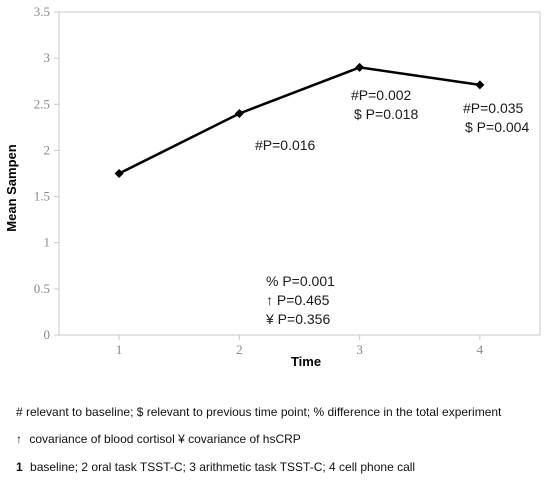 The width and height of the screenshot is (550, 480). I want to click on x-tick-label: 2, so click(239, 349).